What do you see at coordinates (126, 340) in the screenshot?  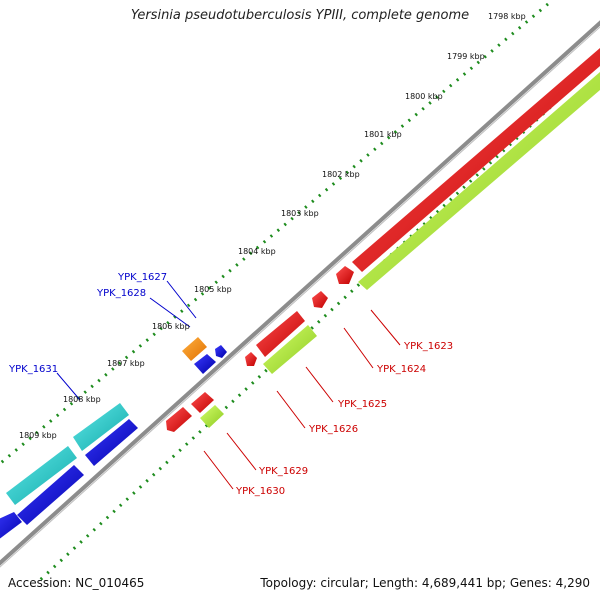 I see `blue-callout-lines` at bounding box center [126, 340].